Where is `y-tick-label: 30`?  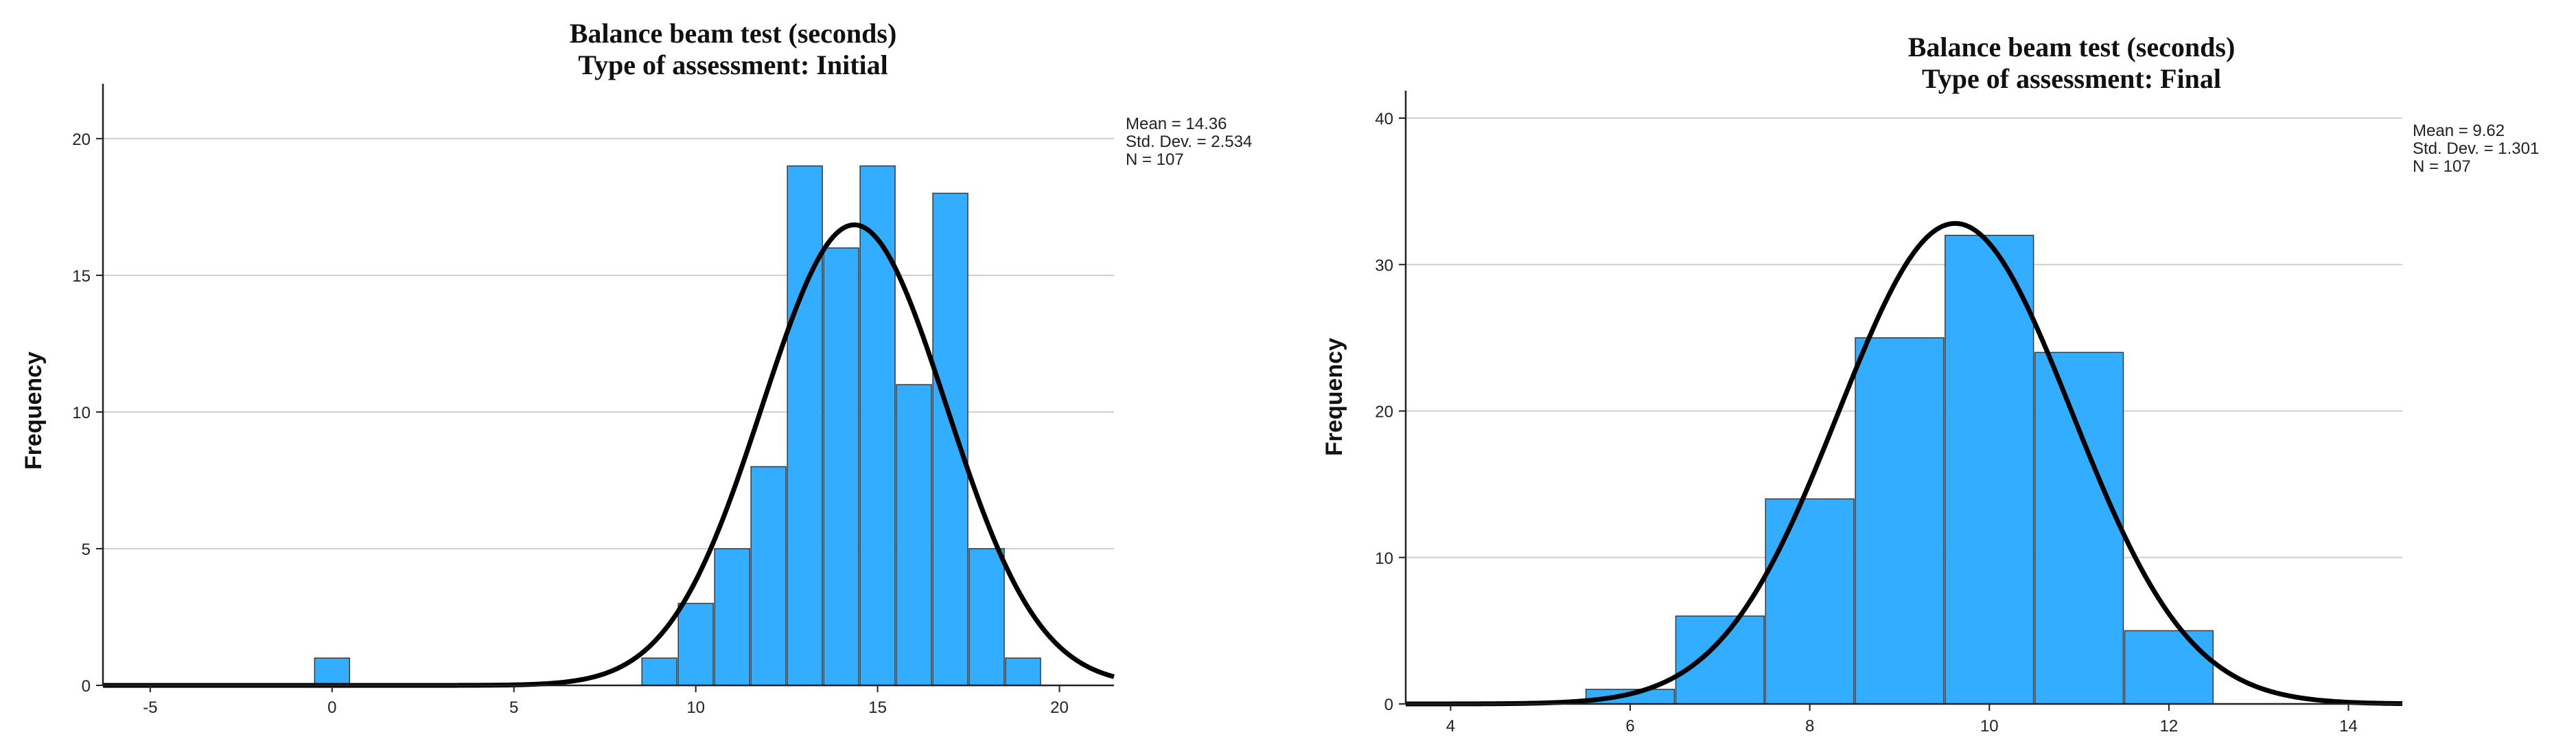
y-tick-label: 30 is located at coordinates (1384, 265).